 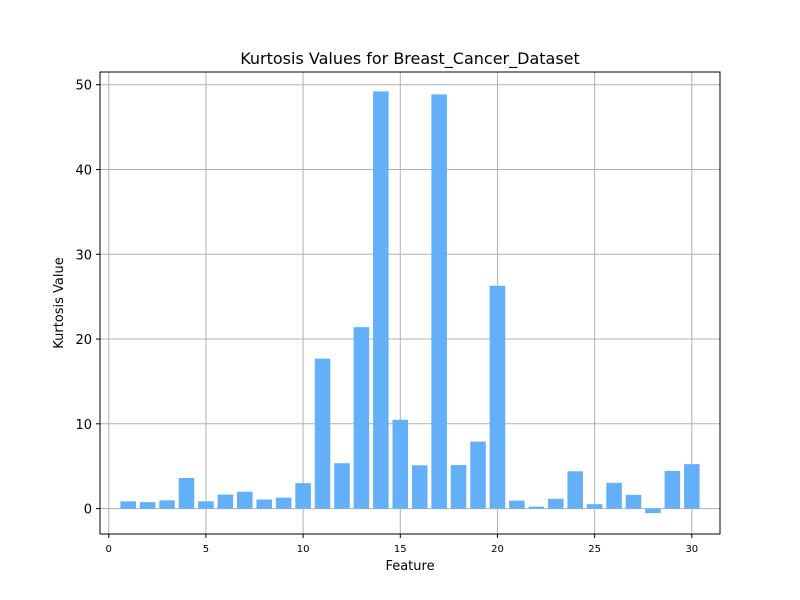 I want to click on x-axis-label: Feature, so click(x=409, y=566).